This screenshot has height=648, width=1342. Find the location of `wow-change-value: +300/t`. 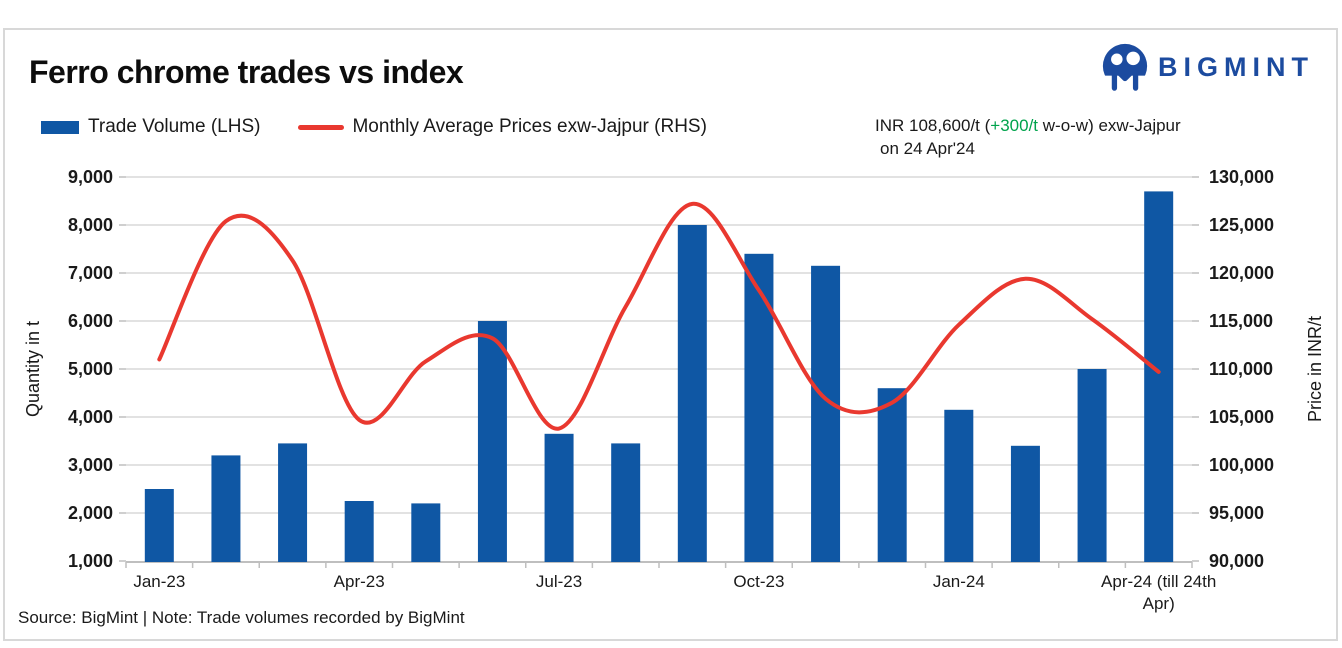

wow-change-value: +300/t is located at coordinates (1014, 125).